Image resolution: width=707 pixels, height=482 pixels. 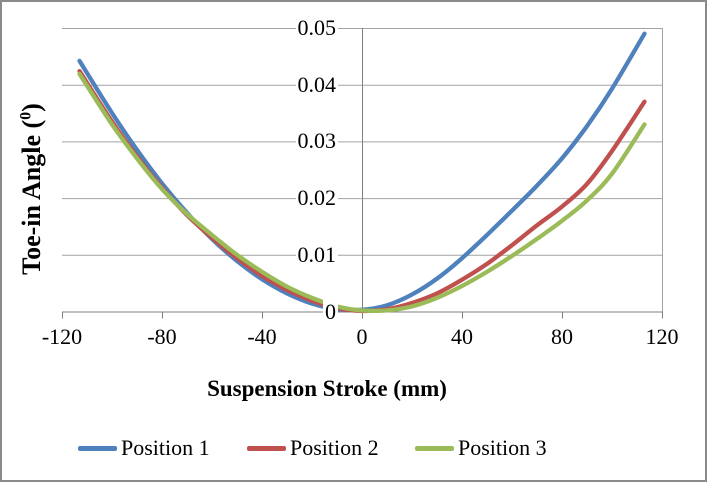 What do you see at coordinates (562, 336) in the screenshot?
I see `x-tick-label: 80` at bounding box center [562, 336].